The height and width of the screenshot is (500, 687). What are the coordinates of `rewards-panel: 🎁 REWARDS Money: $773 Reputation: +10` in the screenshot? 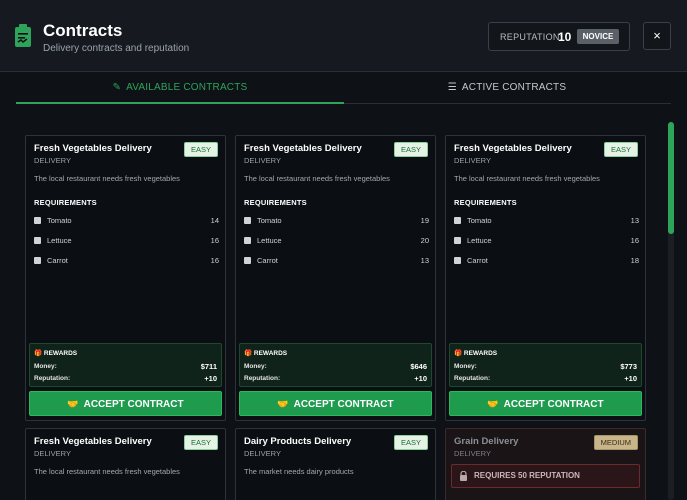 It's located at (545, 365).